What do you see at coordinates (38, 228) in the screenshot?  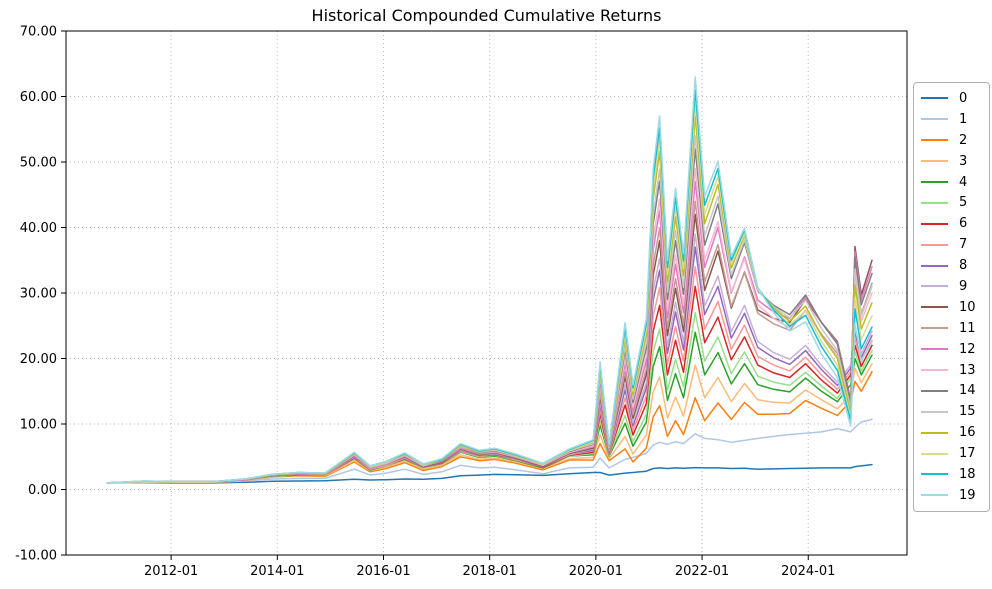 I see `y-tick-label: 40.00` at bounding box center [38, 228].